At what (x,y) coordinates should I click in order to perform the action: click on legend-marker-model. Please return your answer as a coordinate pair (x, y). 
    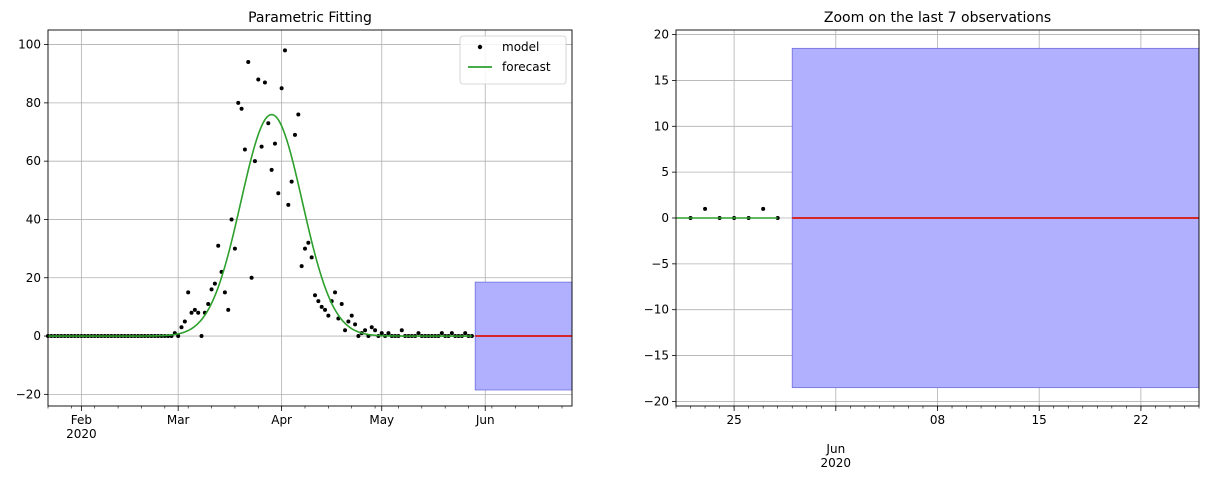
    Looking at the image, I should click on (480, 47).